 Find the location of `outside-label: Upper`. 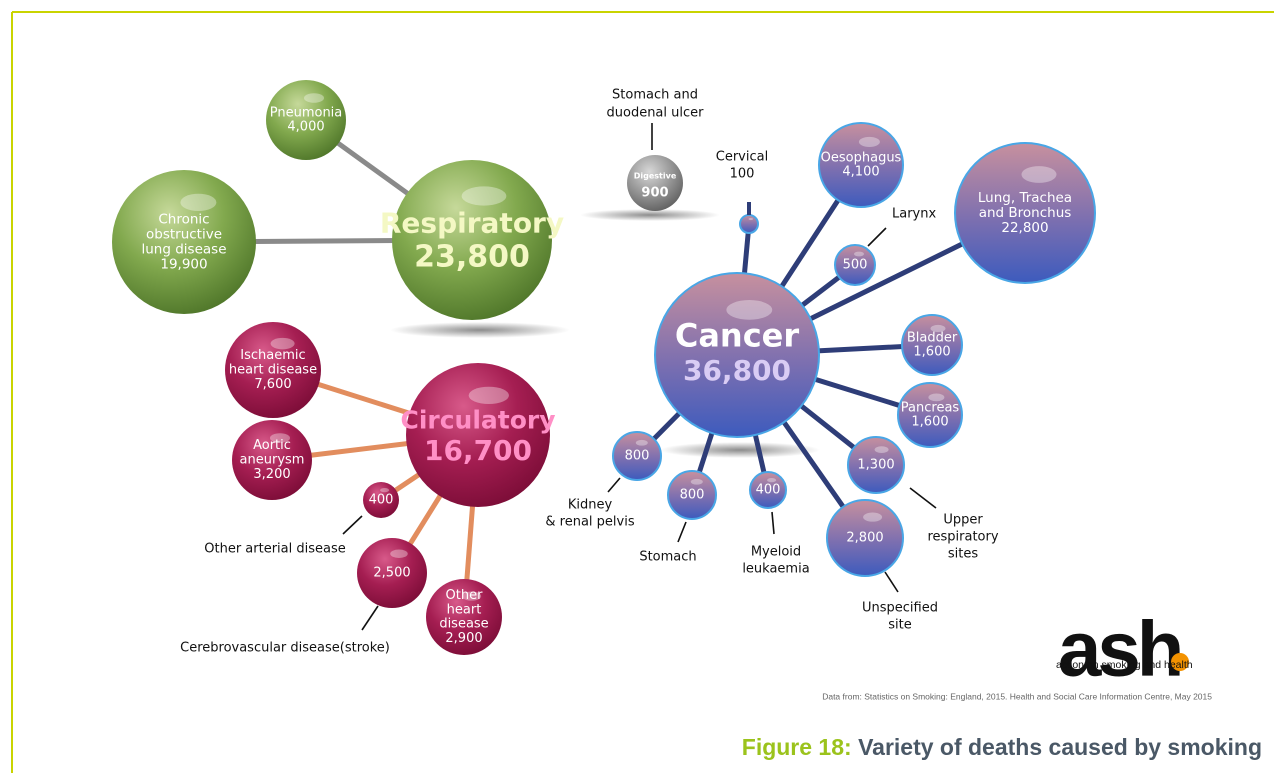

outside-label: Upper is located at coordinates (963, 520).